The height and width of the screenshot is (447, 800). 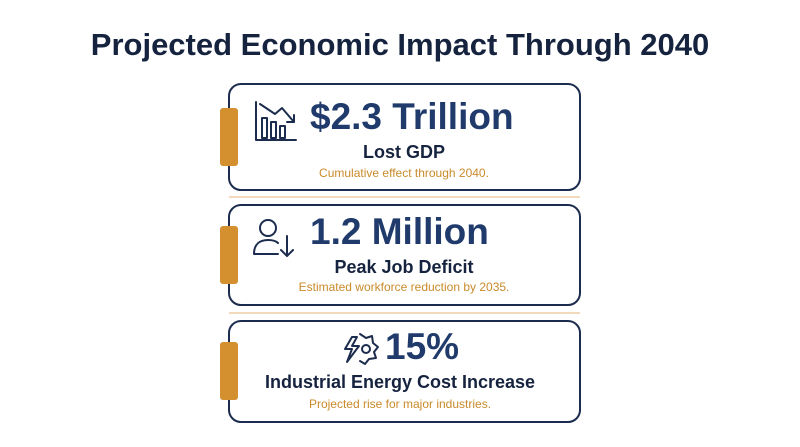 What do you see at coordinates (399, 231) in the screenshot?
I see `stat-value: 1.2 Million` at bounding box center [399, 231].